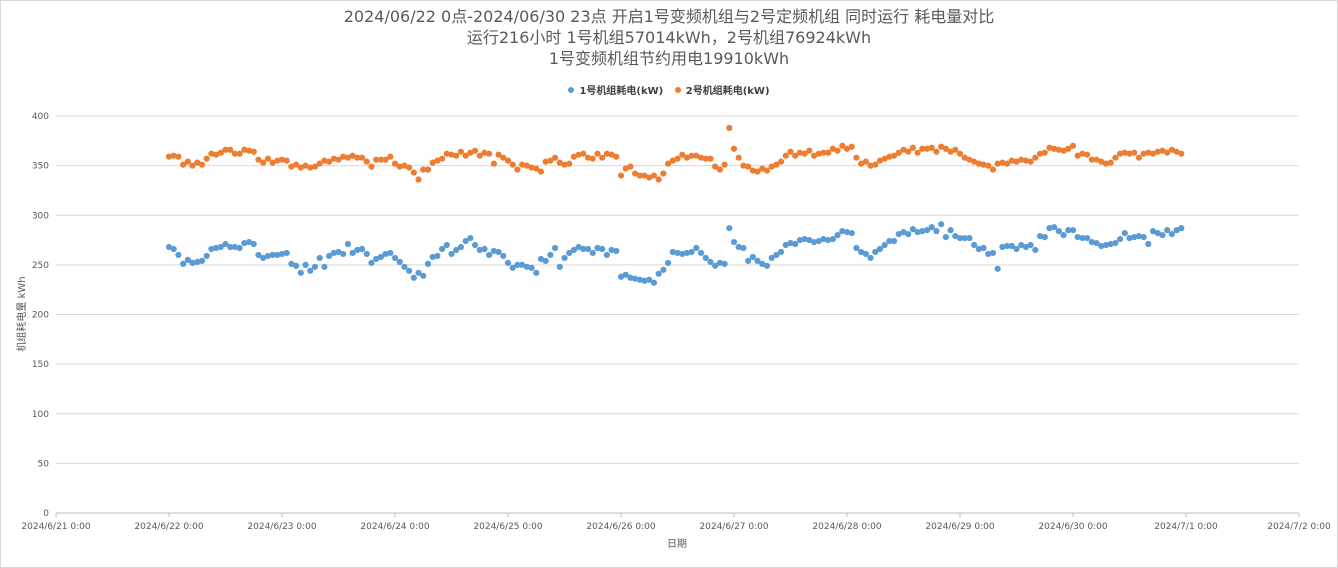 Image resolution: width=1338 pixels, height=568 pixels. Describe the element at coordinates (55, 527) in the screenshot. I see `x-tick-label: 2024/6/21 0:00` at that location.